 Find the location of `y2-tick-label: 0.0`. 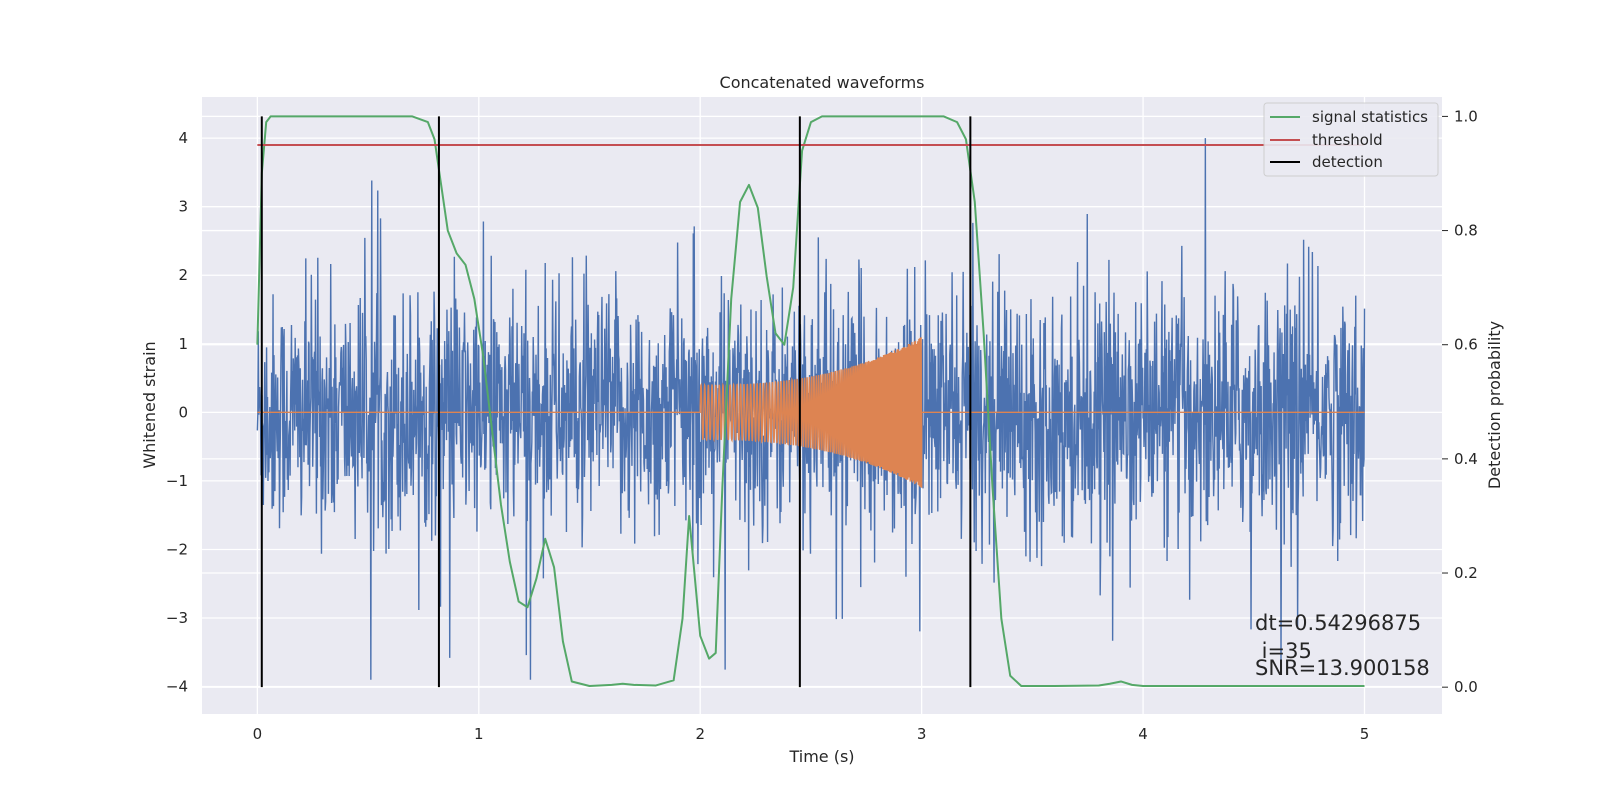

y2-tick-label: 0.0 is located at coordinates (1466, 687).